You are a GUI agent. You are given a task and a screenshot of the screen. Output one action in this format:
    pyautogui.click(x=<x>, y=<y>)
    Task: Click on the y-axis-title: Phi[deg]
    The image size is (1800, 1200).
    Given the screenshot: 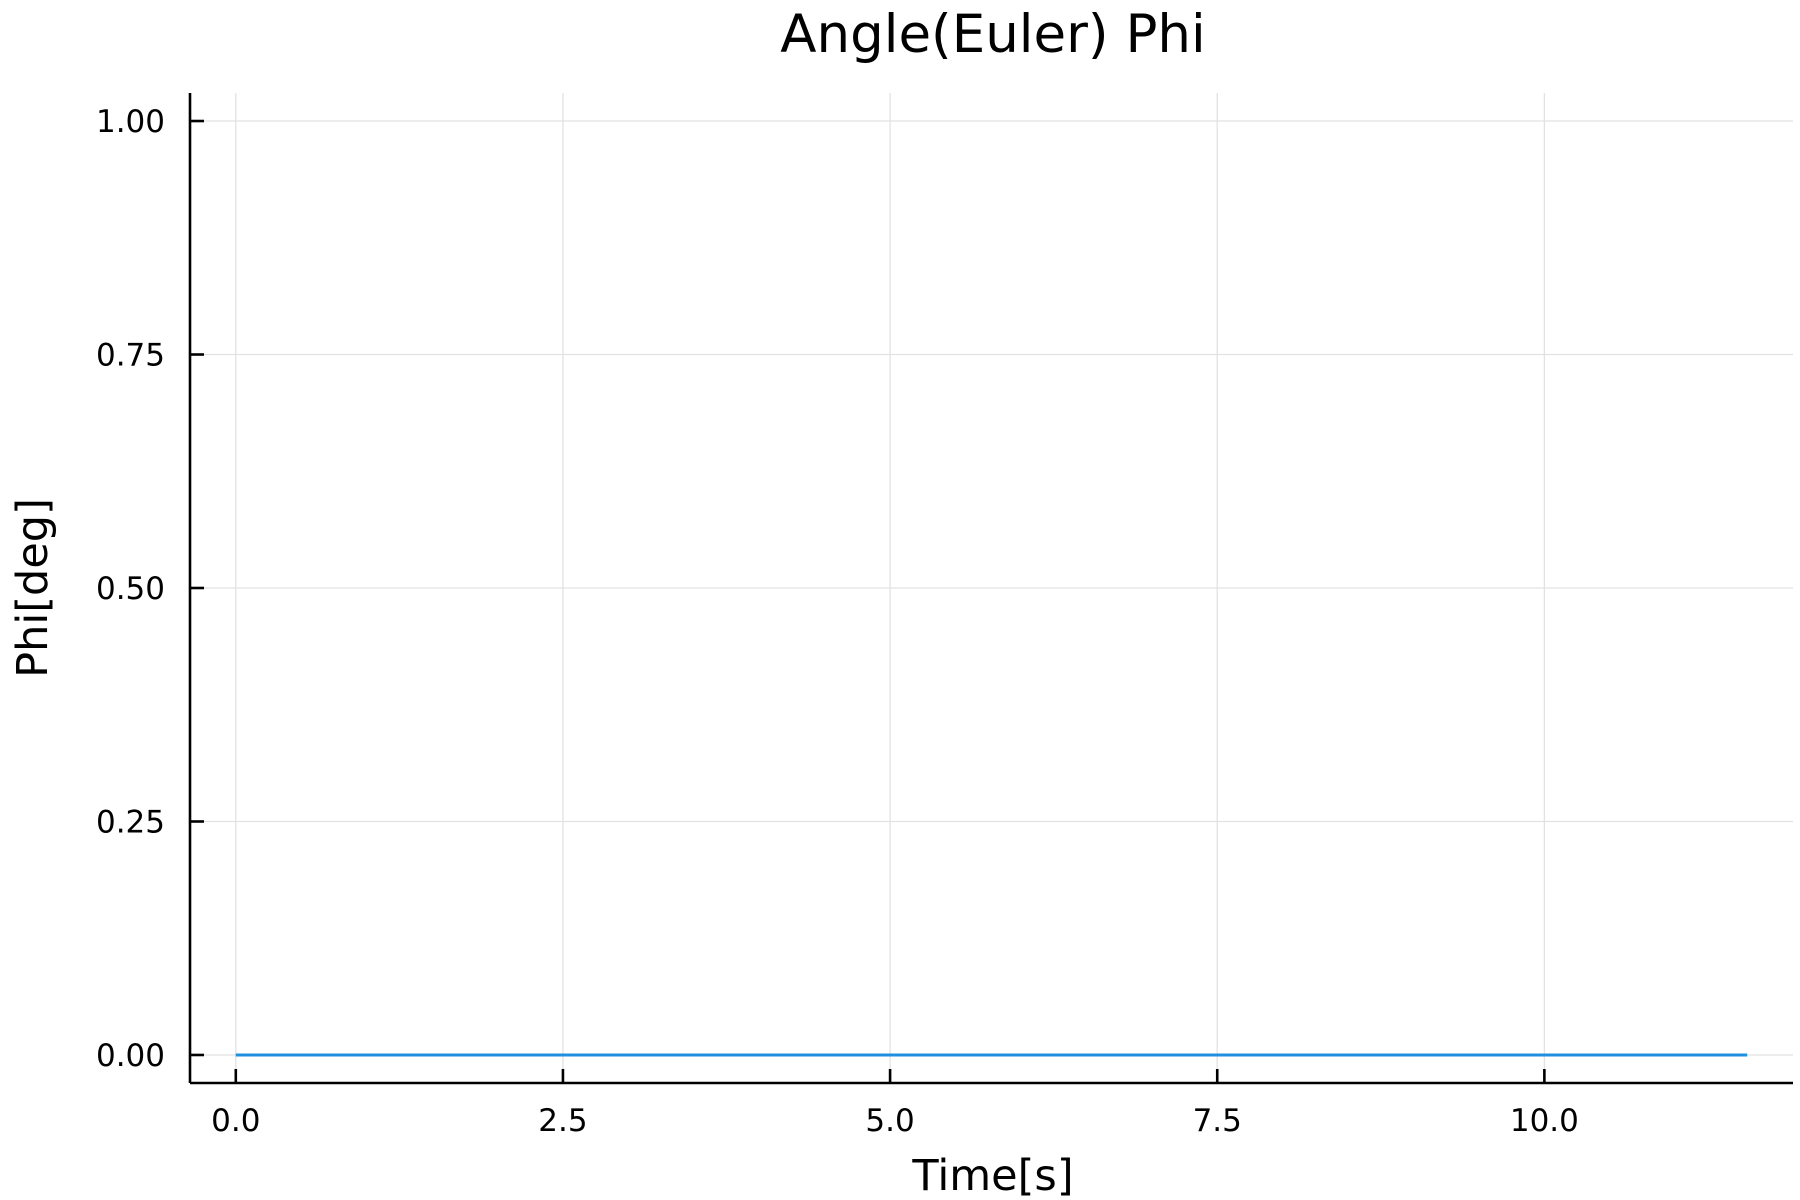 What is the action you would take?
    pyautogui.click(x=33, y=588)
    